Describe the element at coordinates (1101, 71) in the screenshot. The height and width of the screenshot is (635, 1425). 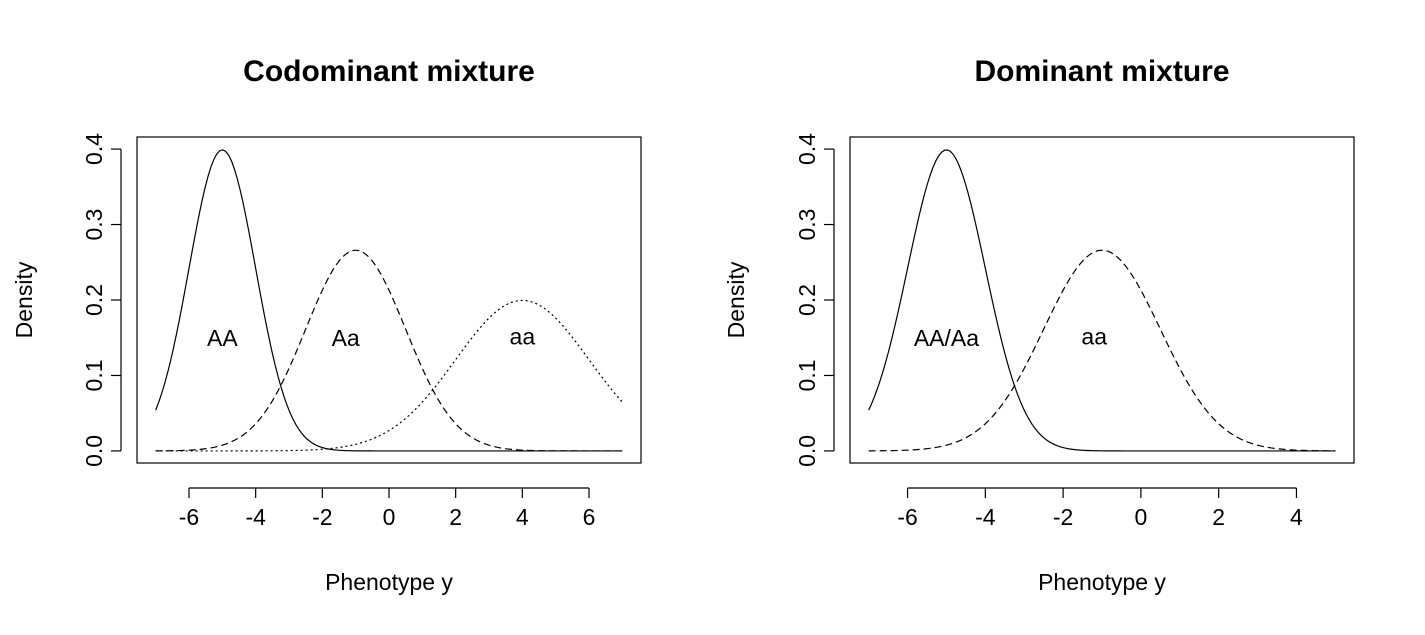
I see `chart-title: Dominant mixture` at that location.